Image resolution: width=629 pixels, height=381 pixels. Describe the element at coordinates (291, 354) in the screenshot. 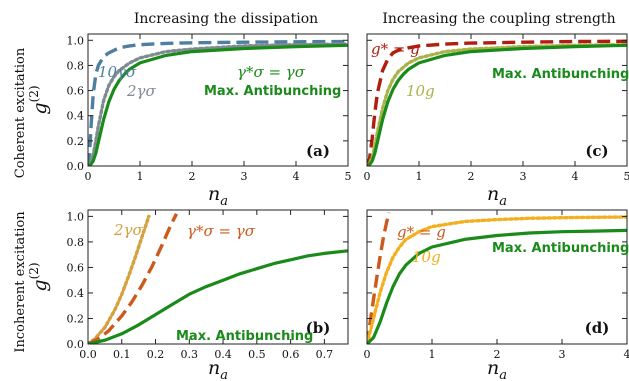

I see `x-tick-label: 0.6` at that location.